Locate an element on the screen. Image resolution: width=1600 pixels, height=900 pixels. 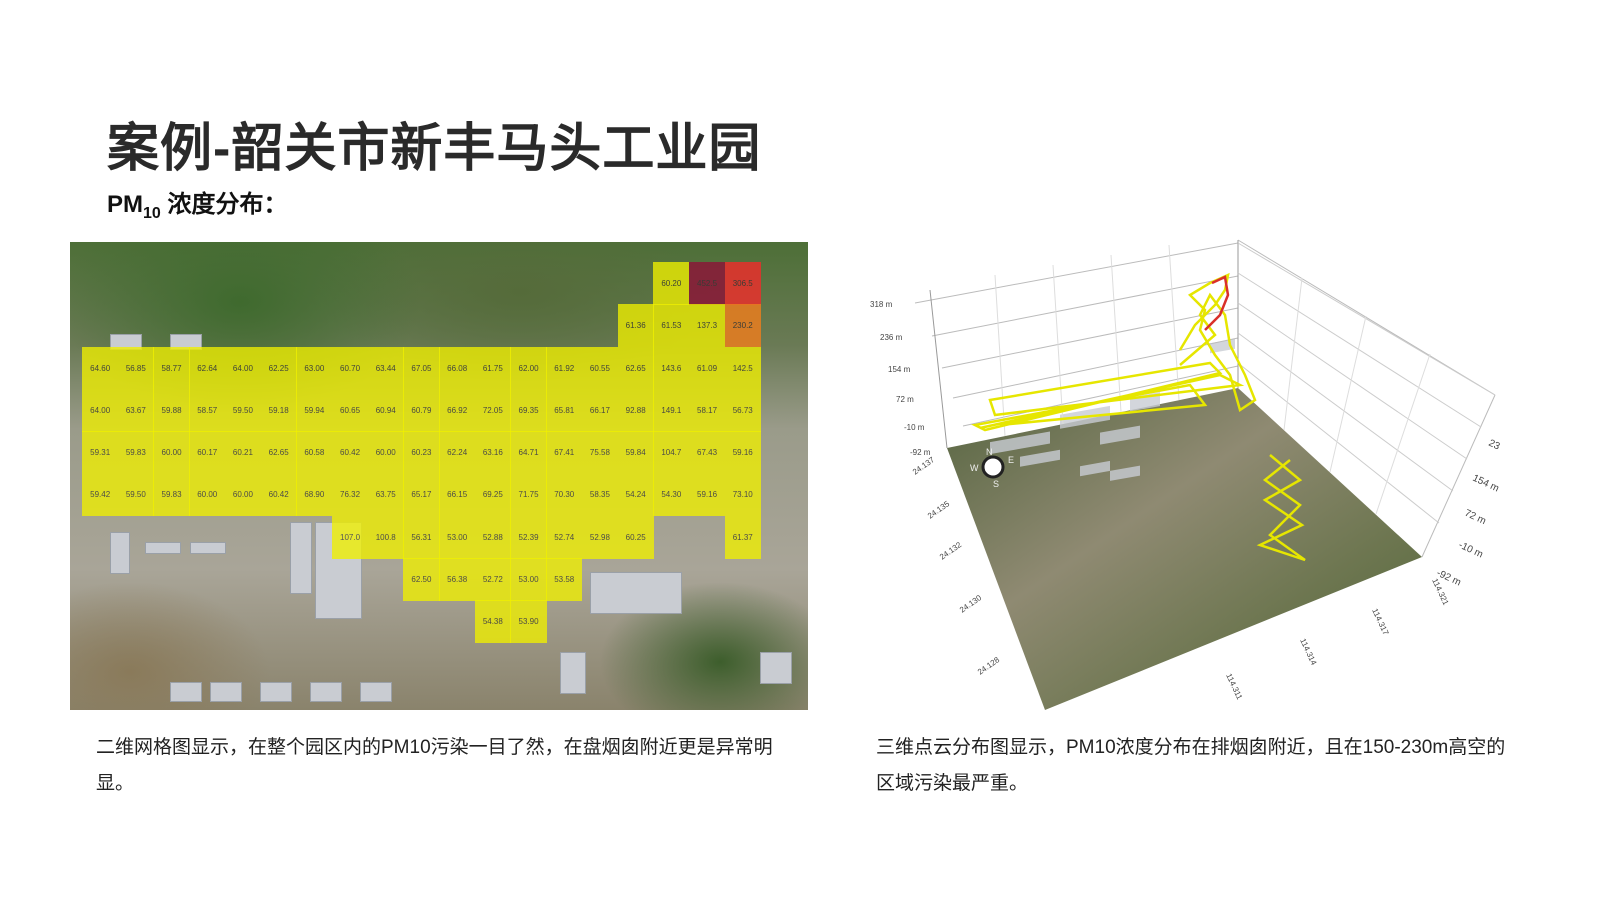
lat-tick: 24.137 is located at coordinates (924, 466).